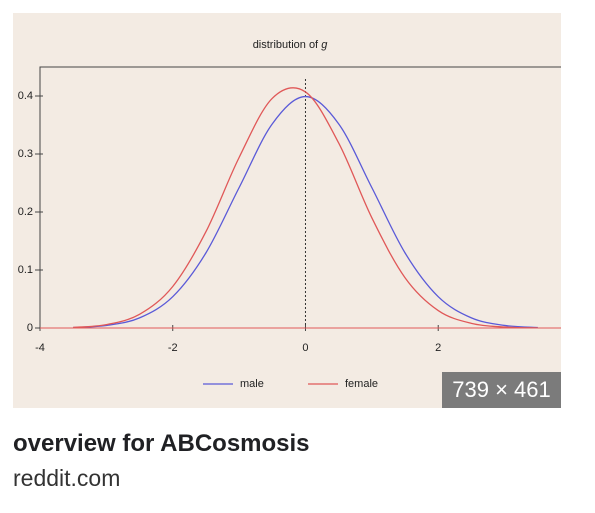  Describe the element at coordinates (291, 45) in the screenshot. I see `chart-title: distribution of g` at that location.